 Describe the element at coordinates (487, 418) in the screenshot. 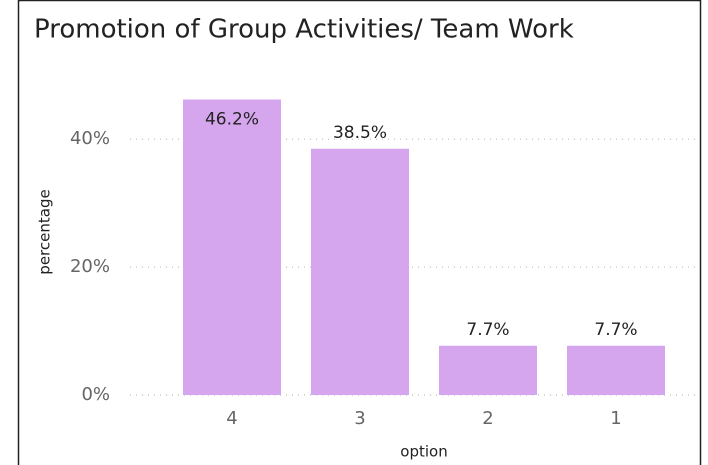

I see `x-tick-label: 2` at that location.